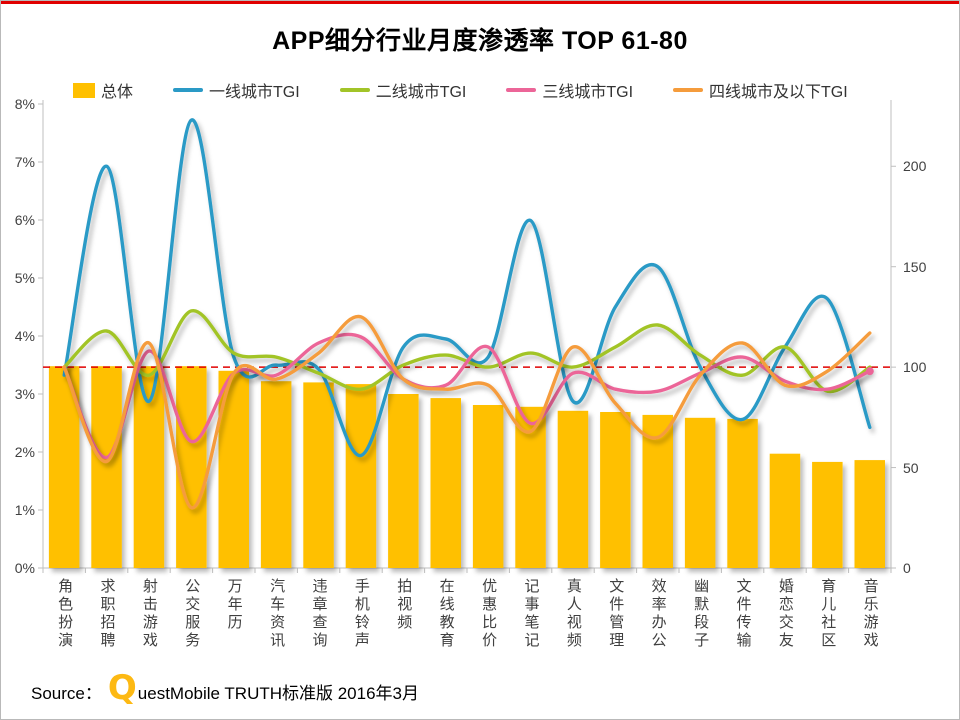 This screenshot has height=720, width=960. I want to click on y-axis-left-label: 2%, so click(24, 452).